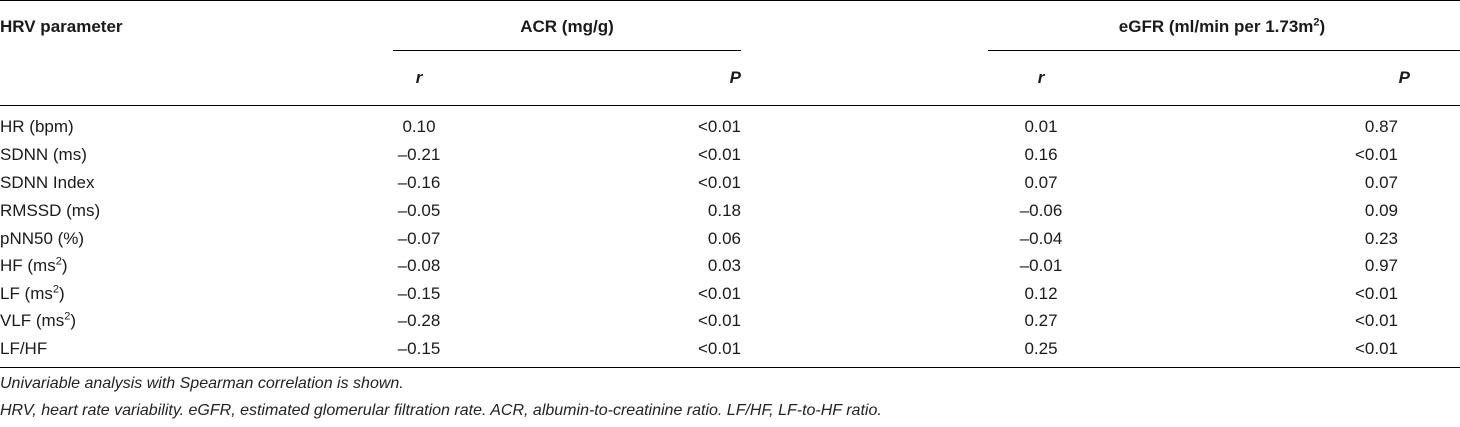 Image resolution: width=1460 pixels, height=427 pixels. What do you see at coordinates (730, 105) in the screenshot?
I see `header-rule` at bounding box center [730, 105].